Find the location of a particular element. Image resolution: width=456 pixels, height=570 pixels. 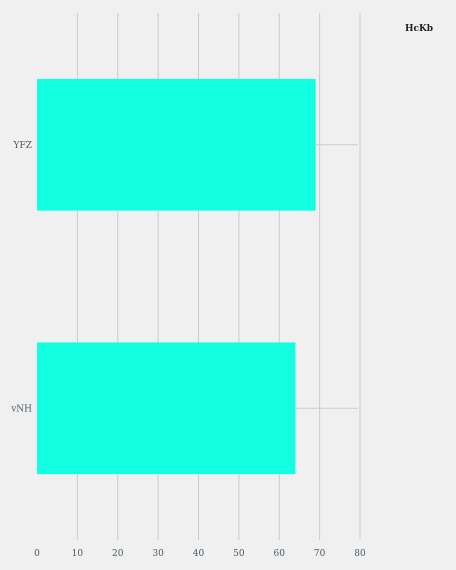

x-tick-label-50: 50 is located at coordinates (239, 554).